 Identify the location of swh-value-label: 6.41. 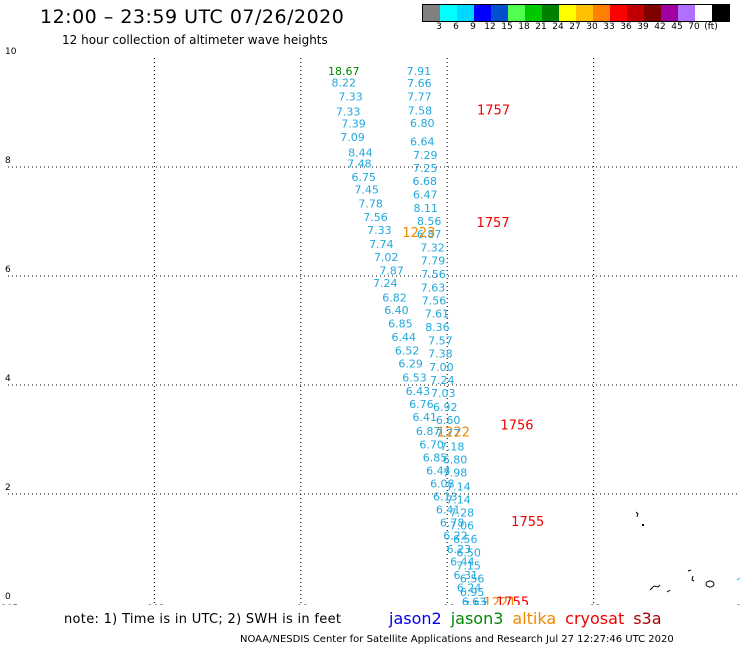
(448, 509).